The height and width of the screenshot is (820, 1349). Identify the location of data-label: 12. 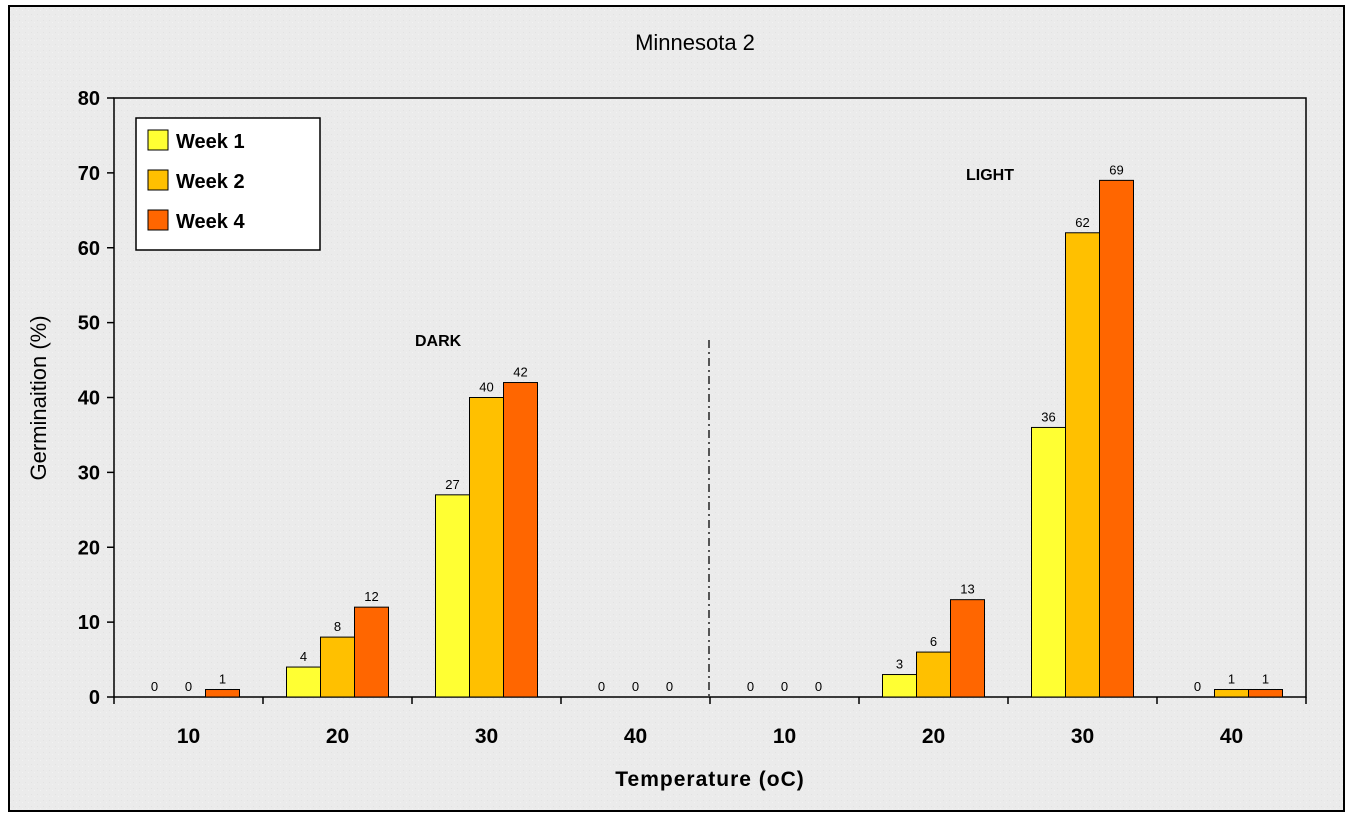
(371, 596).